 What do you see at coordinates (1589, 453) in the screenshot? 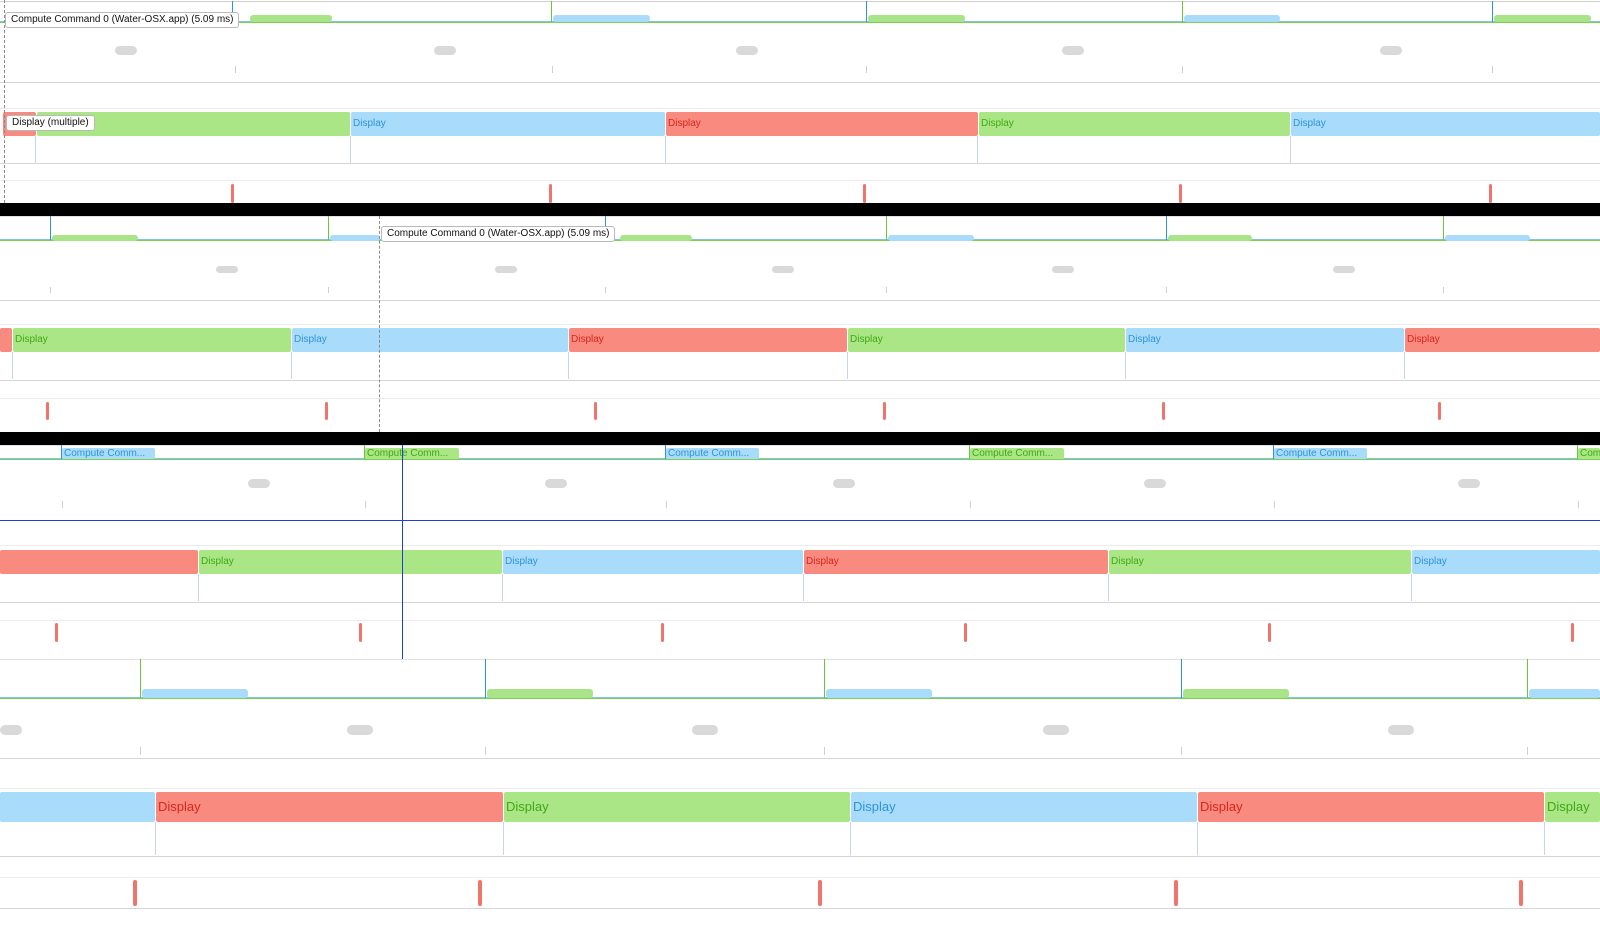
I see `compute-command-label: Com` at bounding box center [1589, 453].